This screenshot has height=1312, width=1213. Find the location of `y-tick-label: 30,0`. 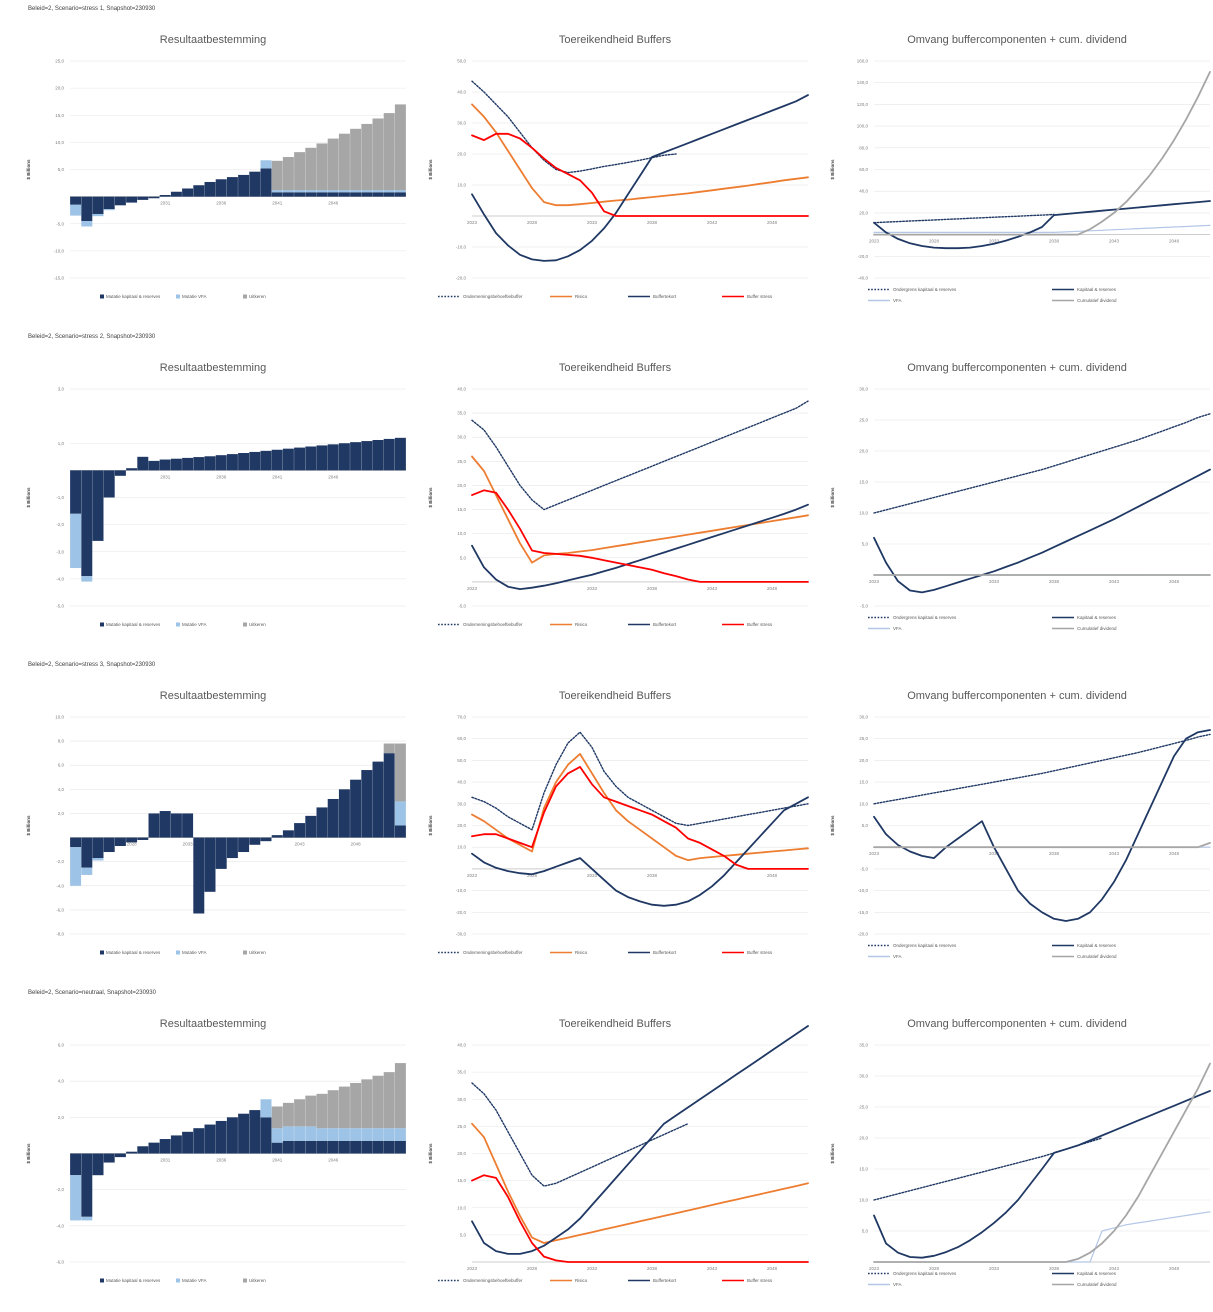

y-tick-label: 30,0 is located at coordinates (461, 123).